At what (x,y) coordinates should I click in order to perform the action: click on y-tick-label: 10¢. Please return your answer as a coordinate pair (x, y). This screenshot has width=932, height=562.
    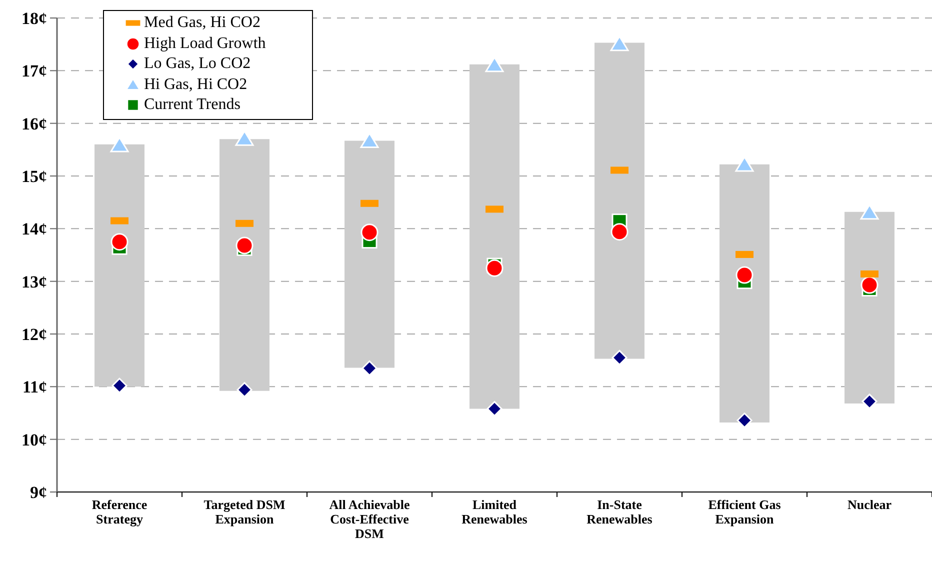
    Looking at the image, I should click on (34, 440).